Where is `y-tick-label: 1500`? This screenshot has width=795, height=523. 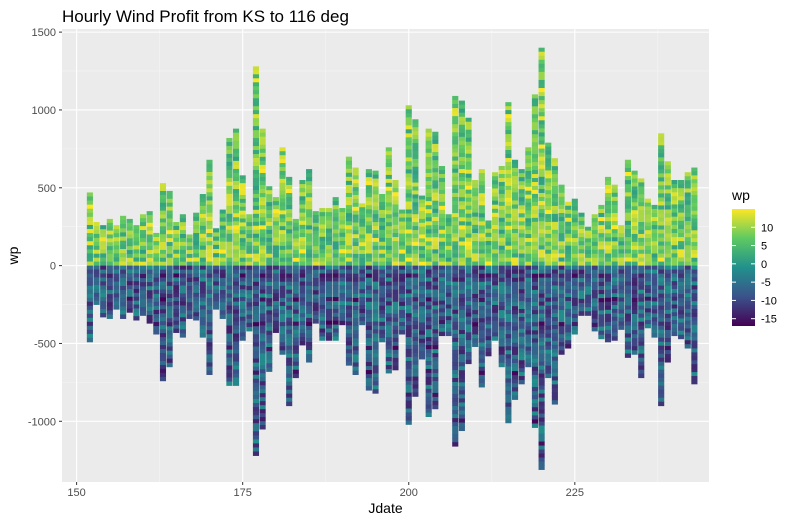 y-tick-label: 1500 is located at coordinates (44, 33).